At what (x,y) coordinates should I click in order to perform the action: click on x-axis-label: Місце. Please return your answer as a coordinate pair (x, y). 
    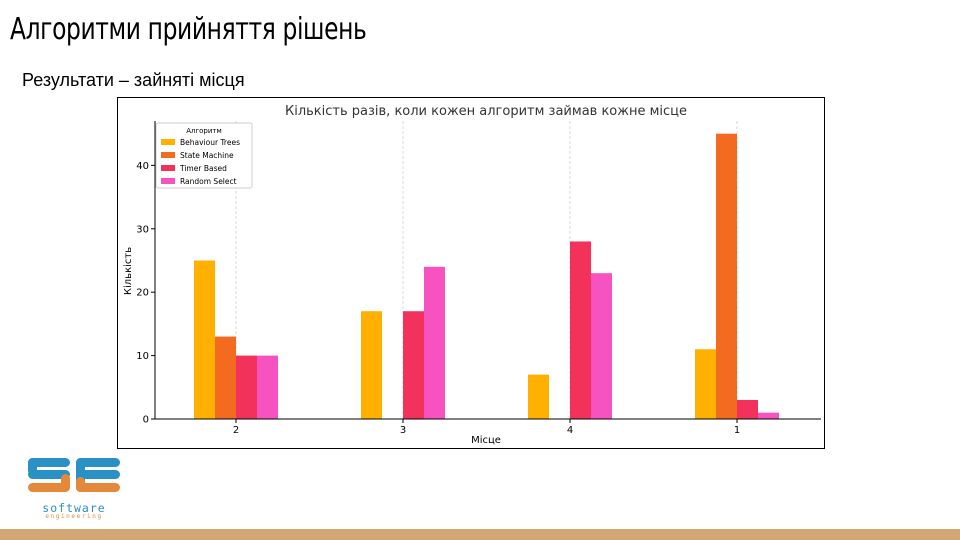
    Looking at the image, I should click on (486, 440).